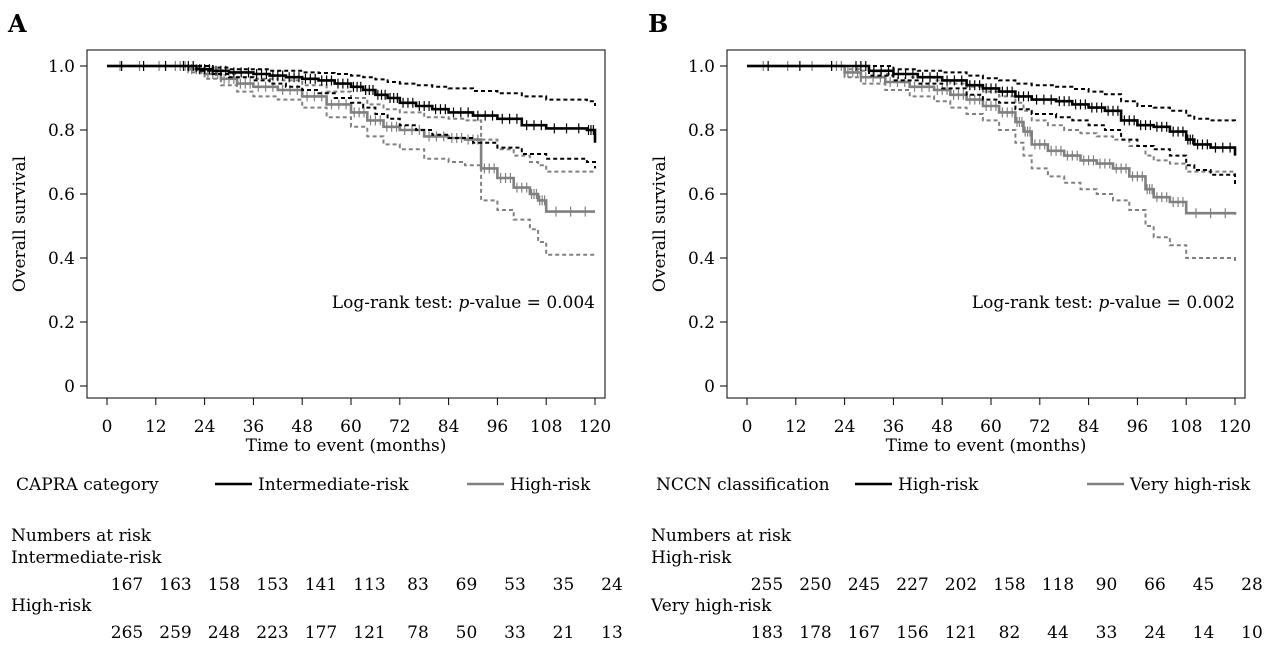  I want to click on risk-value: 28, so click(1252, 585).